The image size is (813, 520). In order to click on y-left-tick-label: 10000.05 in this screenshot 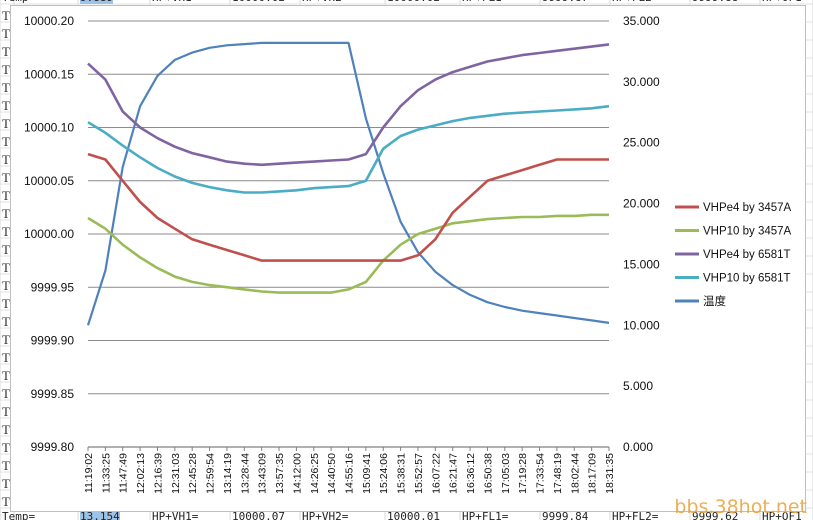, I will do `click(49, 181)`.